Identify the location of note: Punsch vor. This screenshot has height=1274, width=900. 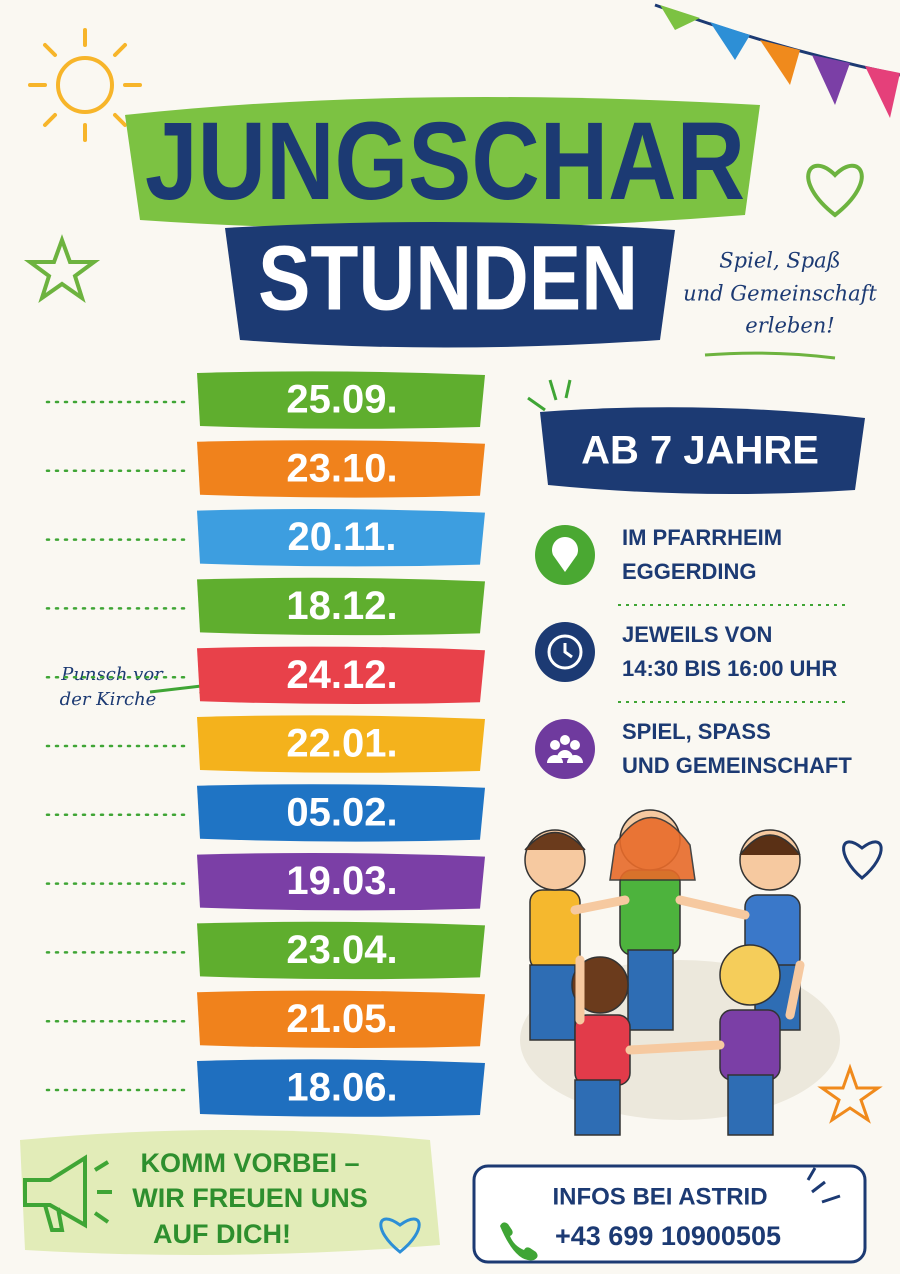
(112, 674).